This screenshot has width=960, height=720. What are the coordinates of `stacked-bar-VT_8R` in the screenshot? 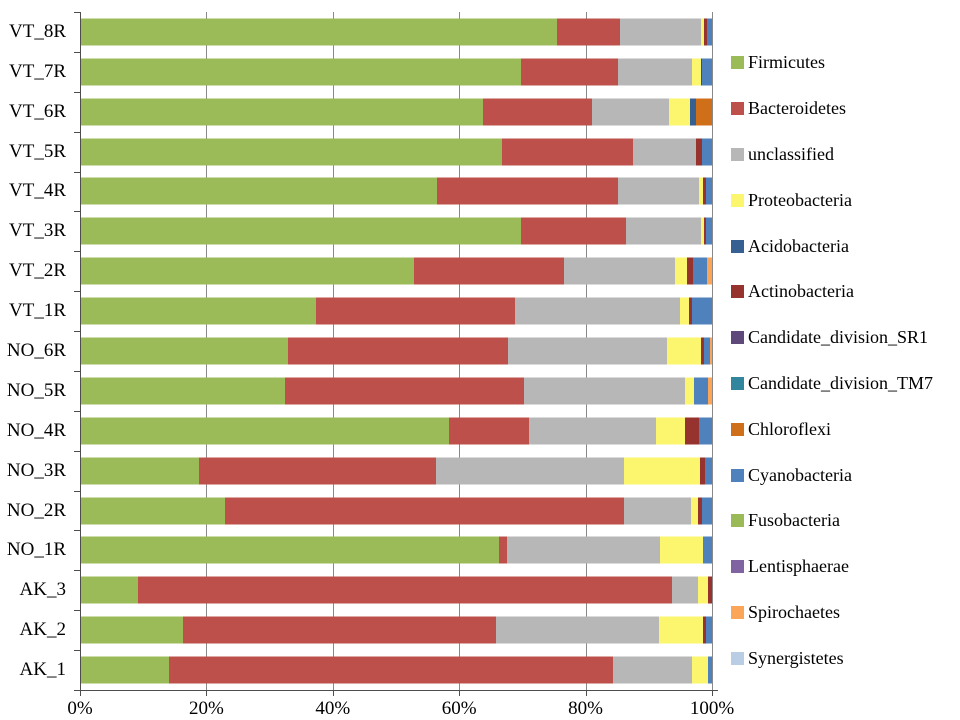 It's located at (396, 32).